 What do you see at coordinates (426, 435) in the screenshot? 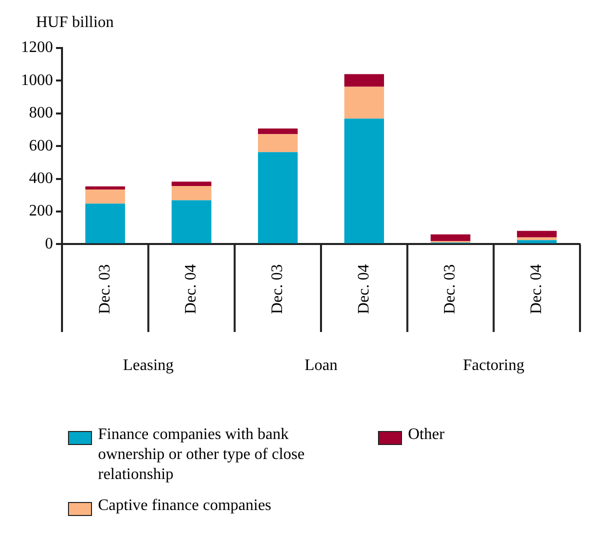
I see `legend-label: Other` at bounding box center [426, 435].